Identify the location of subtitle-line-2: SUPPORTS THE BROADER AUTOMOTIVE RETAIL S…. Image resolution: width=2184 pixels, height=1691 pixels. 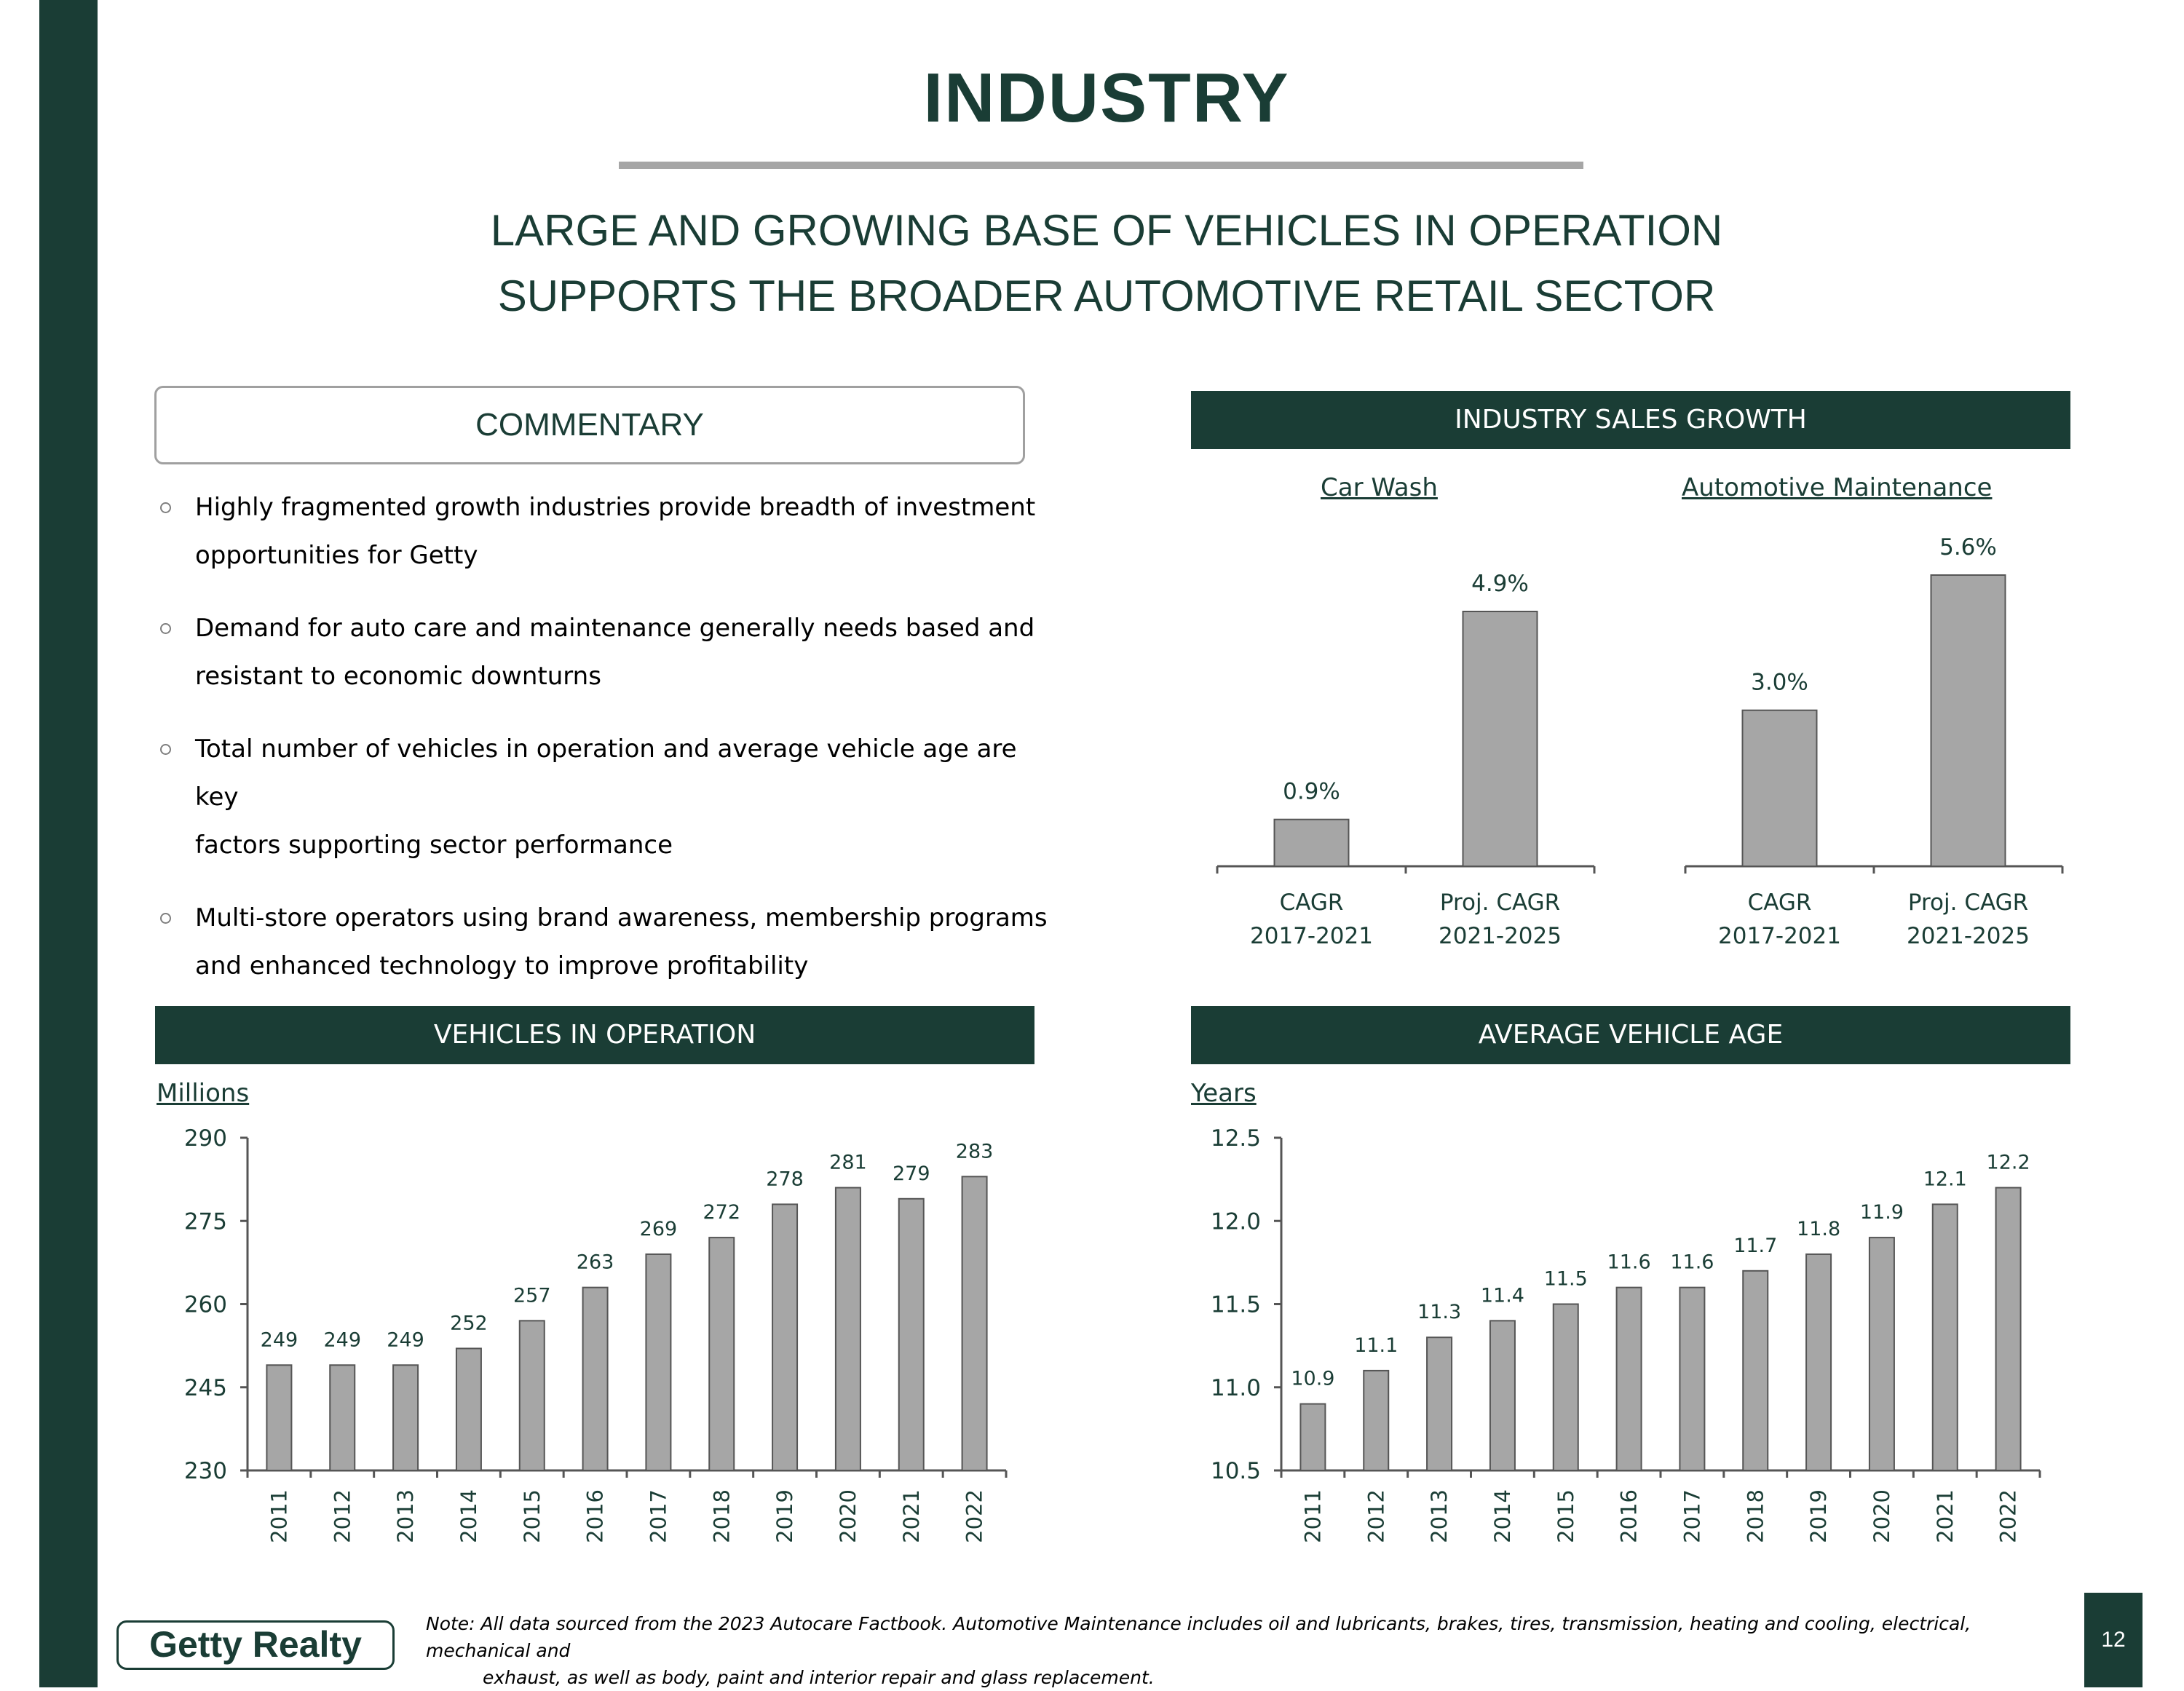
(1106, 296).